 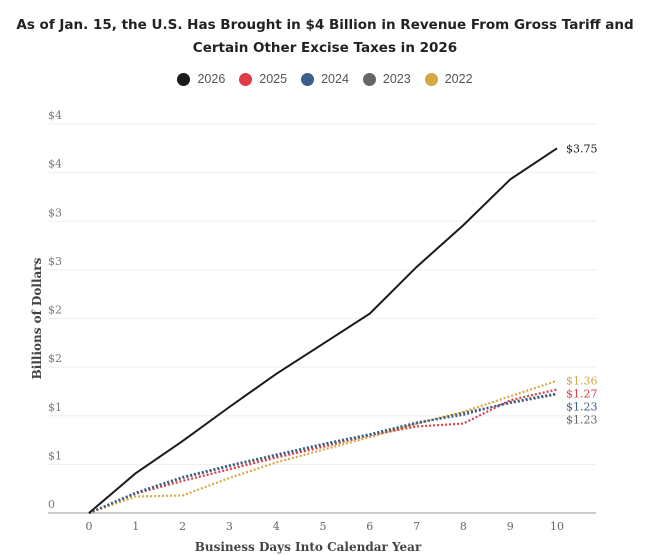 I want to click on legend-item-2026: 2026, so click(x=201, y=79).